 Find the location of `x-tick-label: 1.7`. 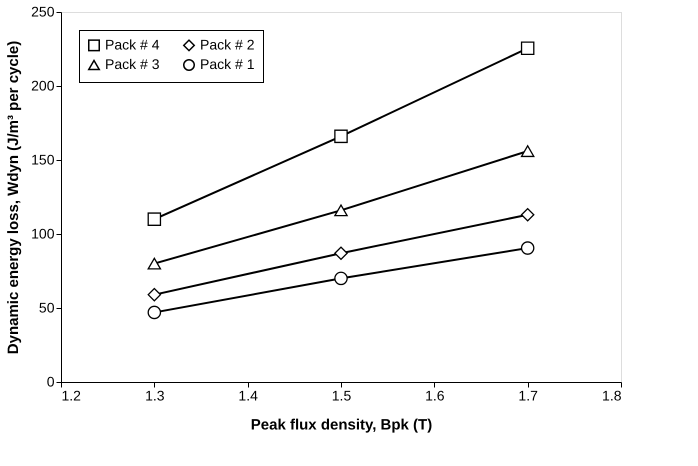

x-tick-label: 1.7 is located at coordinates (528, 396).